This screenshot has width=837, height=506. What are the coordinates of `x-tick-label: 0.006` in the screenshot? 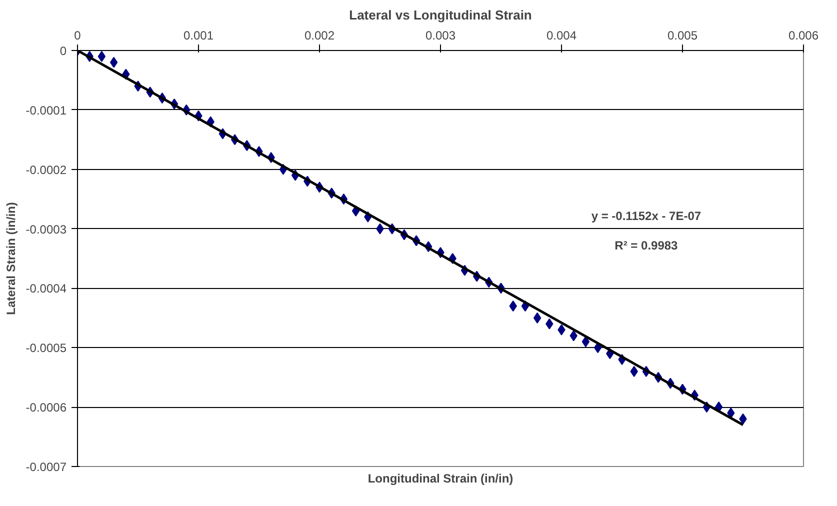 It's located at (803, 35).